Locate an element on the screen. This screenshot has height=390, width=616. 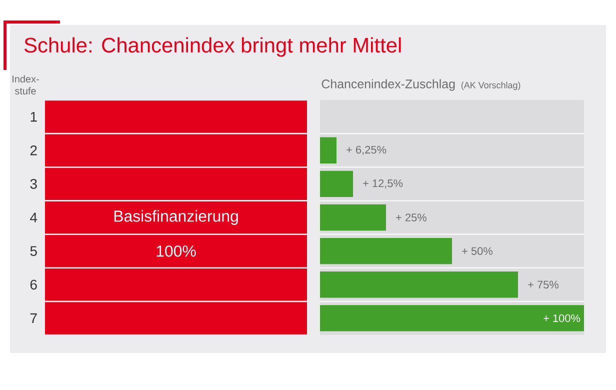
y-tick-label: 5 is located at coordinates (33, 251).